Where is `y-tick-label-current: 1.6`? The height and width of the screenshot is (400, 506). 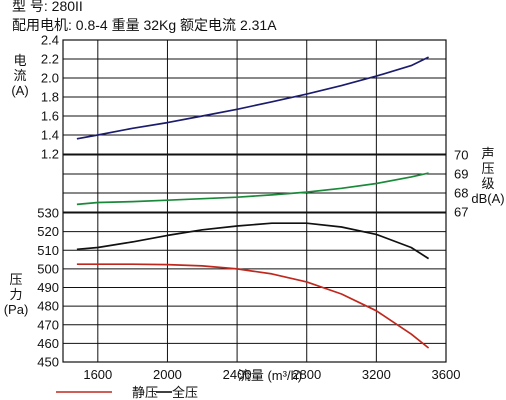
y-tick-label-current: 1.6 is located at coordinates (50, 116).